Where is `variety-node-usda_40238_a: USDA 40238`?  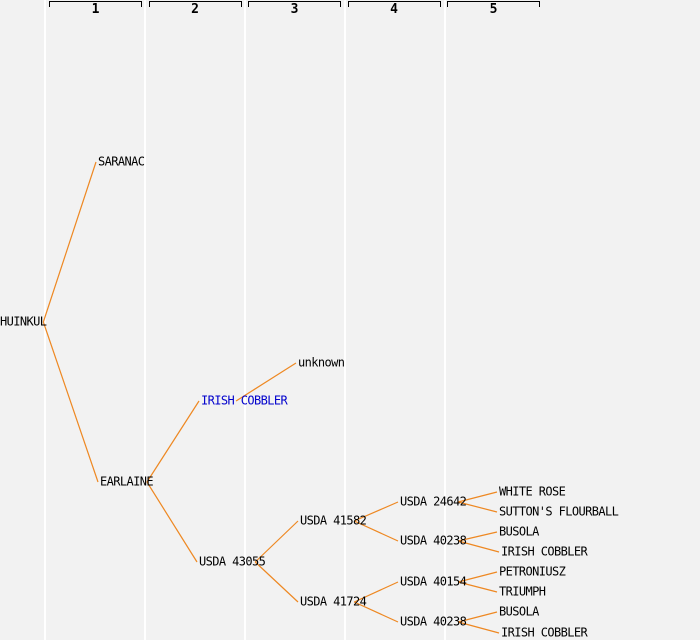
variety-node-usda_40238_a: USDA 40238 is located at coordinates (433, 540).